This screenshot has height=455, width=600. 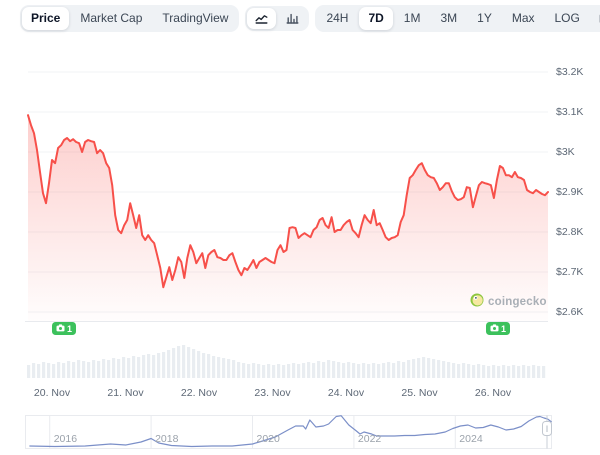 I want to click on camera-icon, so click(x=494, y=328).